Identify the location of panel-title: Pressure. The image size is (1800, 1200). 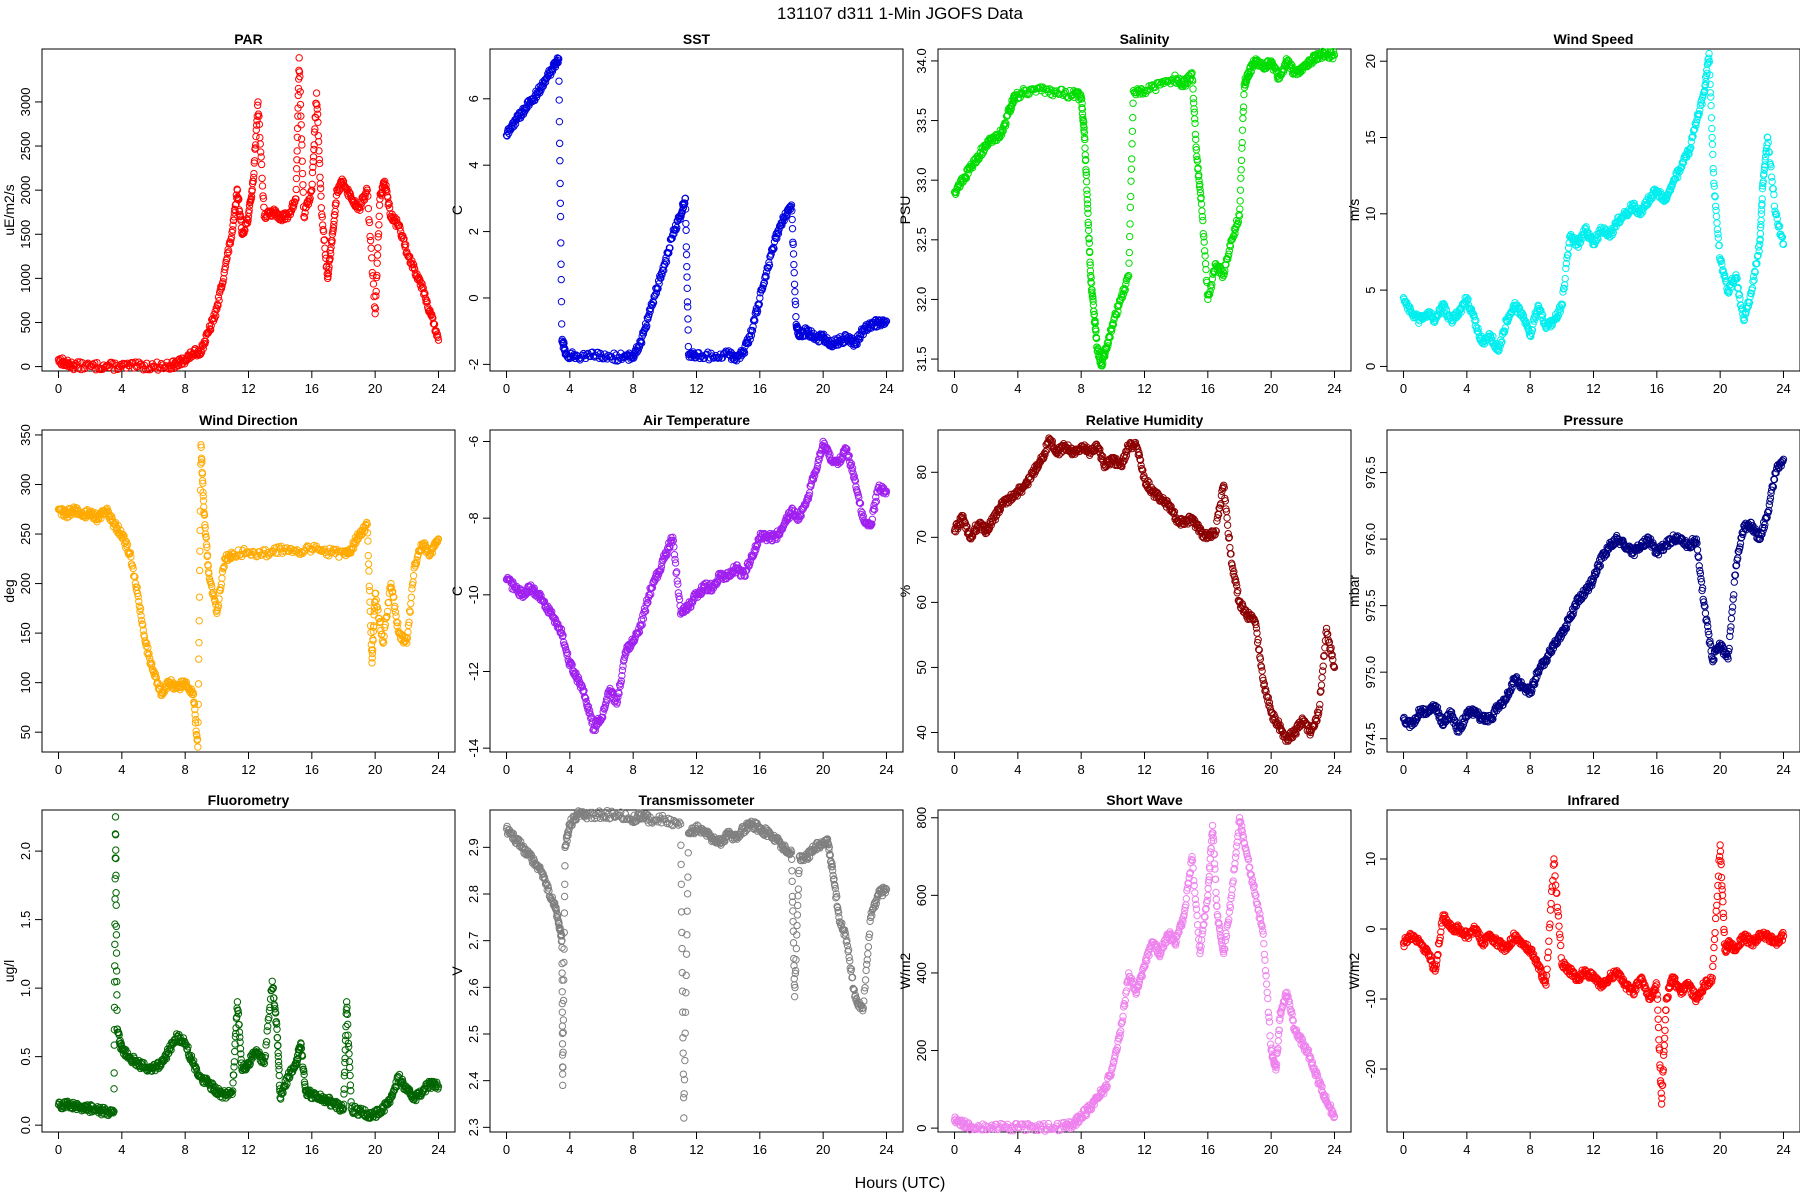
(1594, 420).